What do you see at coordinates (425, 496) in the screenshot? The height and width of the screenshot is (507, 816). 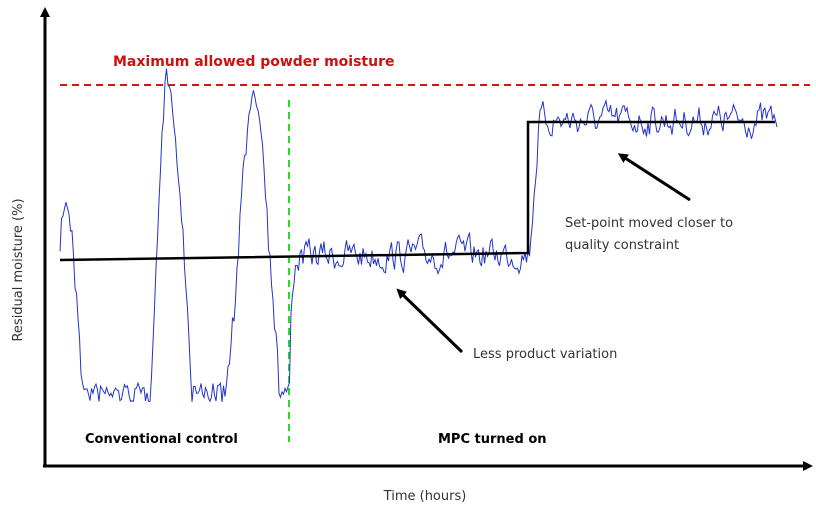 I see `x-axis-label: Time (hours)` at bounding box center [425, 496].